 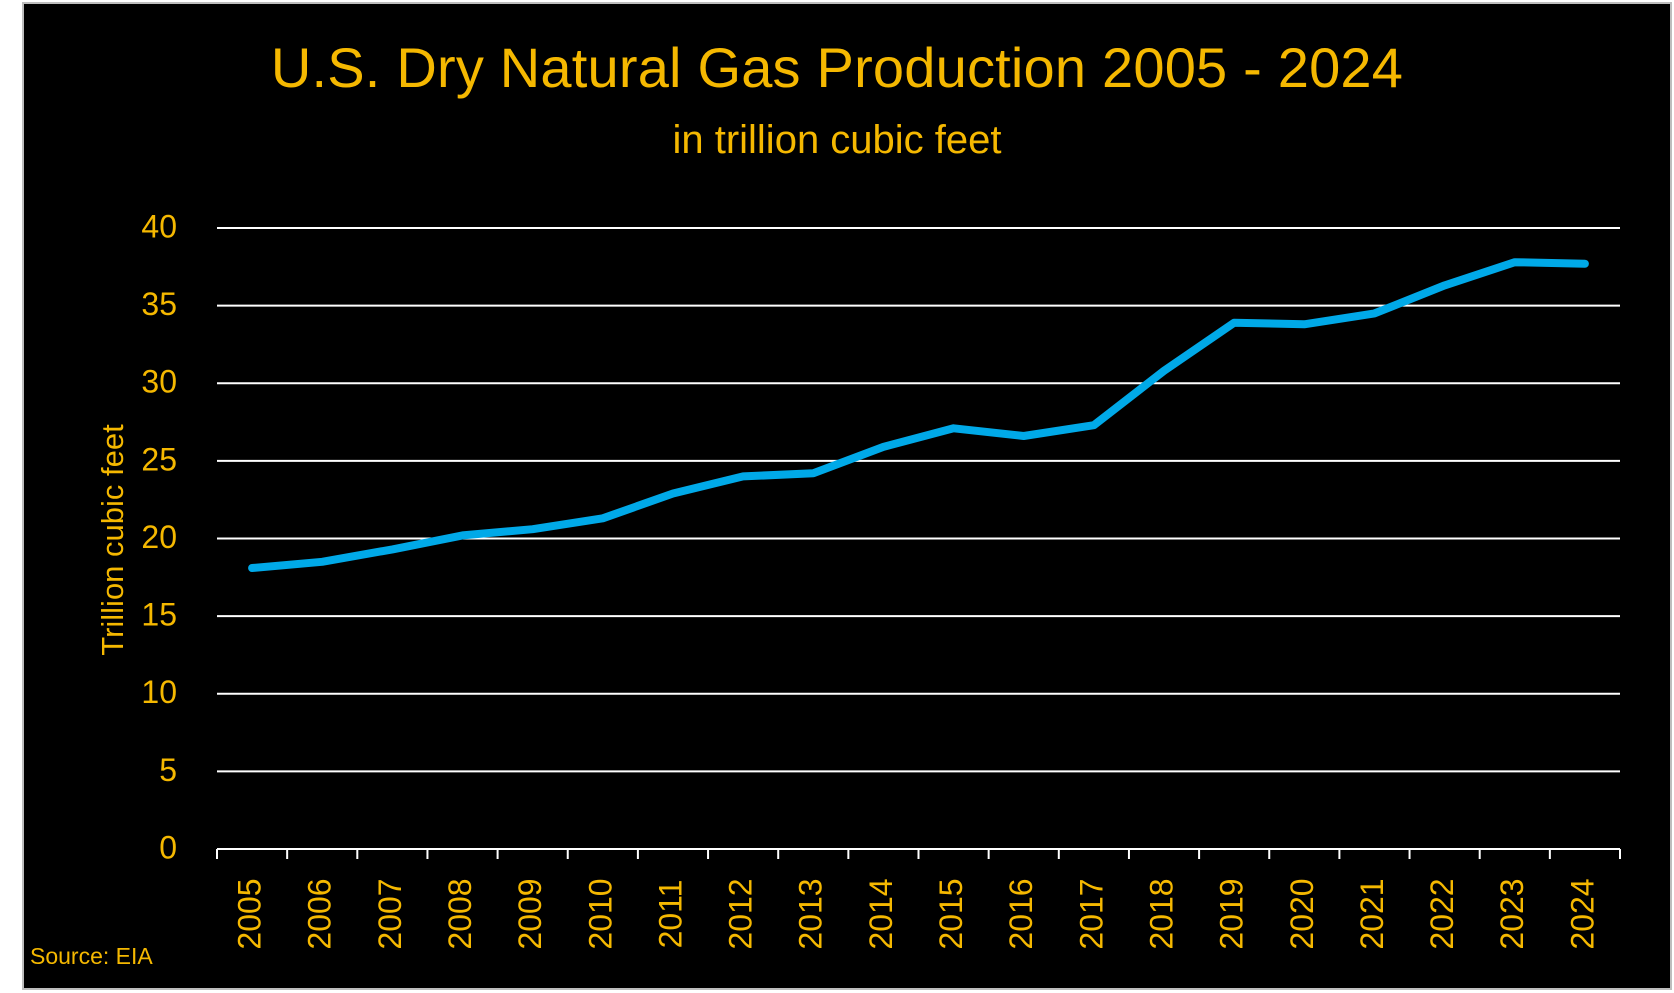 What do you see at coordinates (392, 549) in the screenshot?
I see `data-point-2007` at bounding box center [392, 549].